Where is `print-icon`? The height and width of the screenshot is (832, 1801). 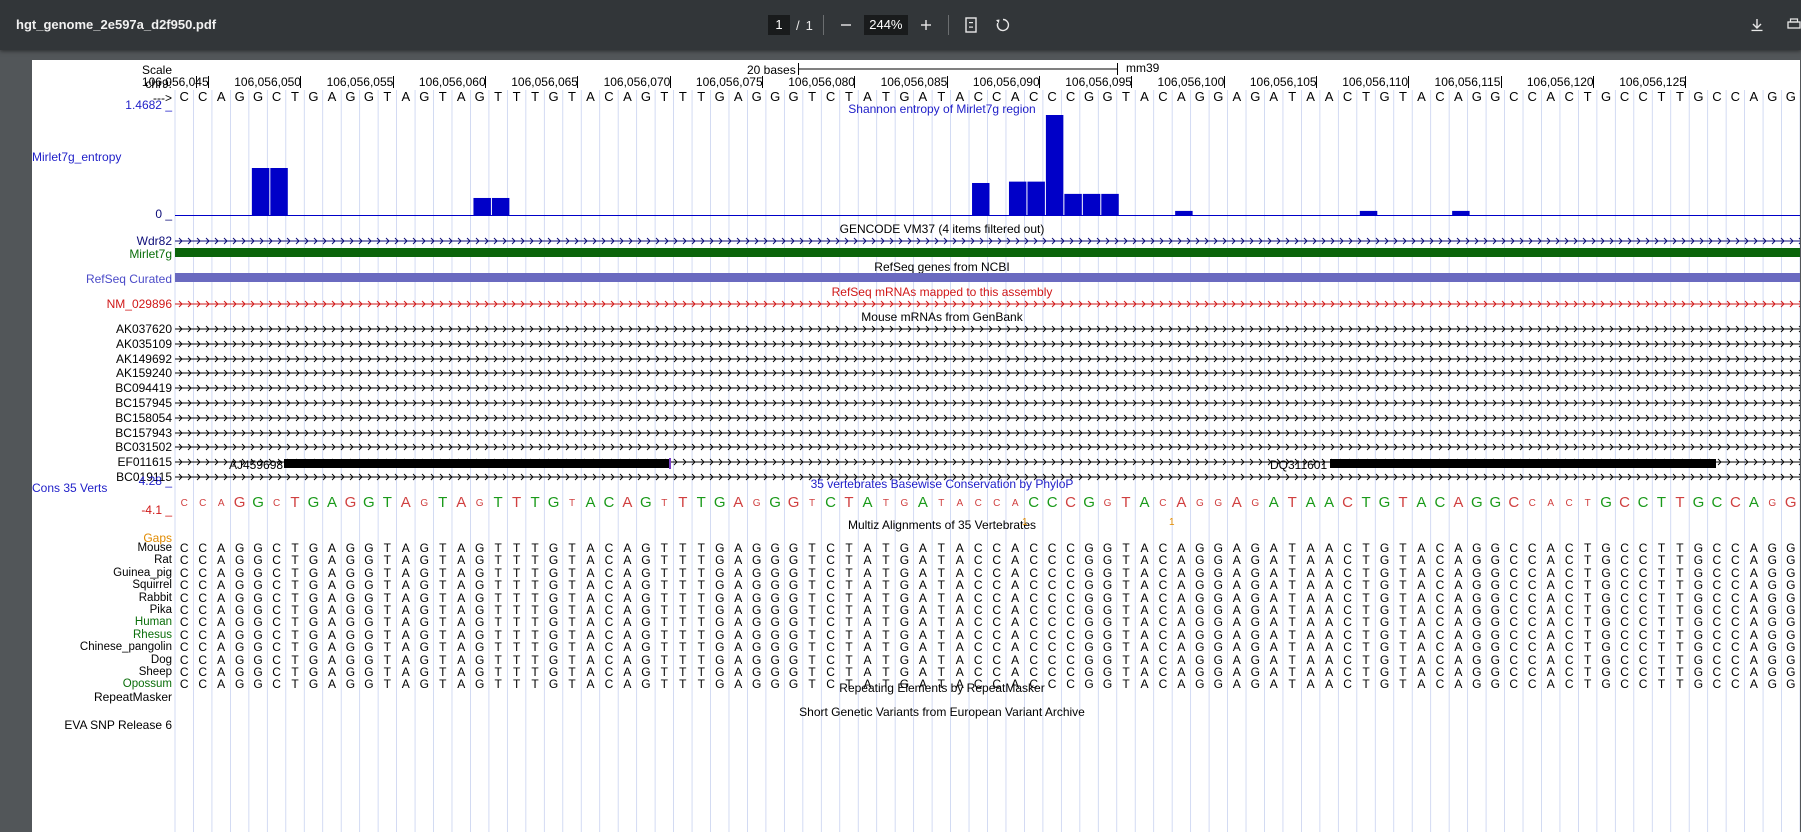 print-icon is located at coordinates (1794, 25).